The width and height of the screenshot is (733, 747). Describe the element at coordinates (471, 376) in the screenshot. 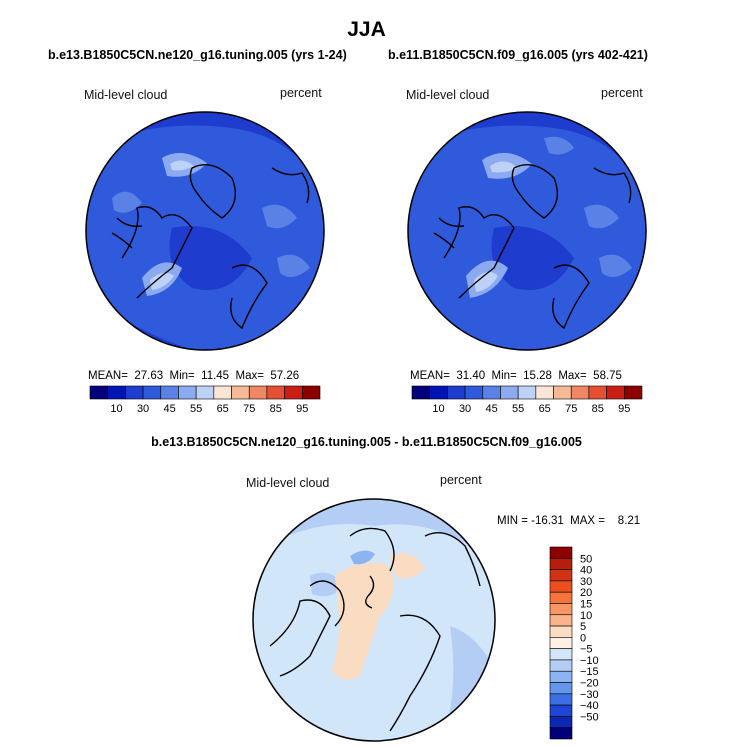

I see `panel-2-mean-value: 31.40` at that location.